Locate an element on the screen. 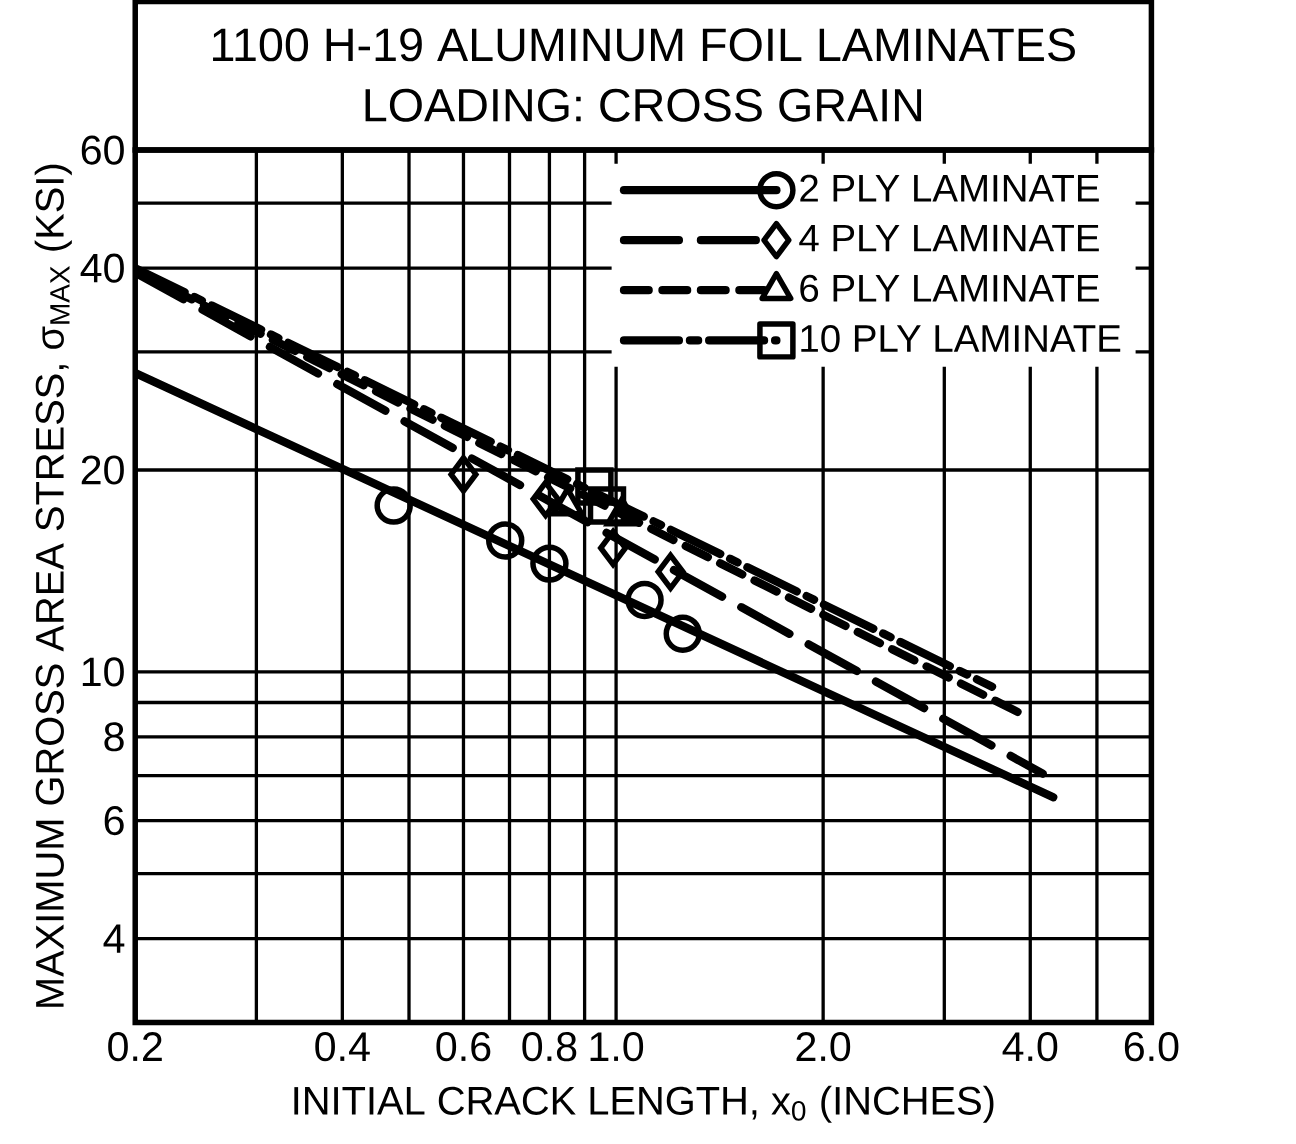 Image resolution: width=1296 pixels, height=1144 pixels. legend-label: 10 PLY LAMINATE is located at coordinates (961, 338).